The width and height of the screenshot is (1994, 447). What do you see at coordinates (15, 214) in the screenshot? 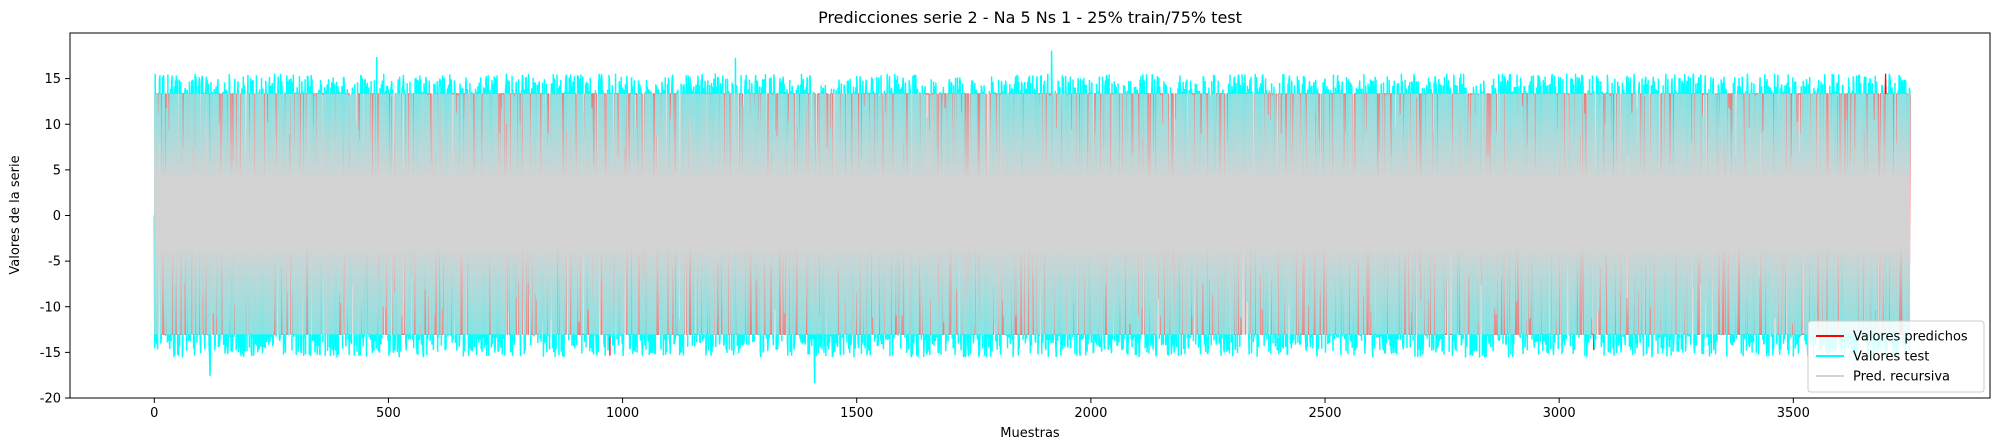
I see `y-axis-label: Valores de la serie` at bounding box center [15, 214].